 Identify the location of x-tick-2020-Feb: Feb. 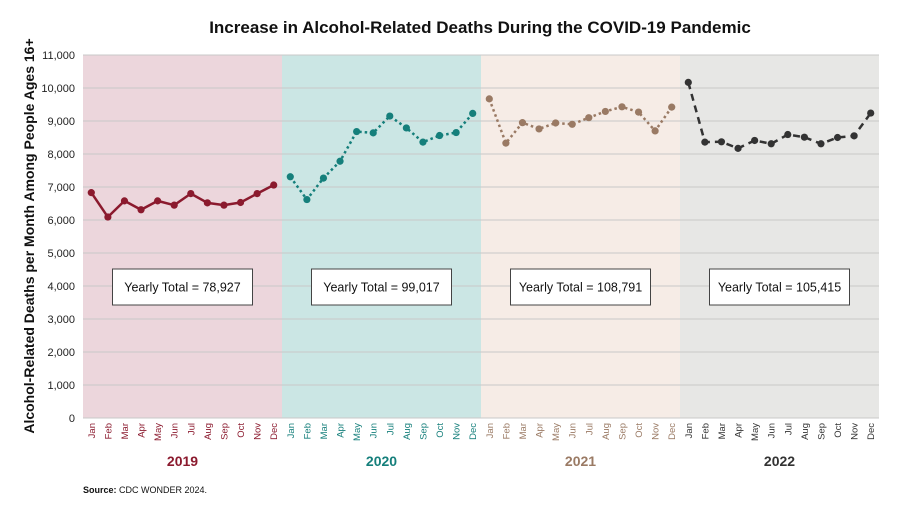
(307, 431).